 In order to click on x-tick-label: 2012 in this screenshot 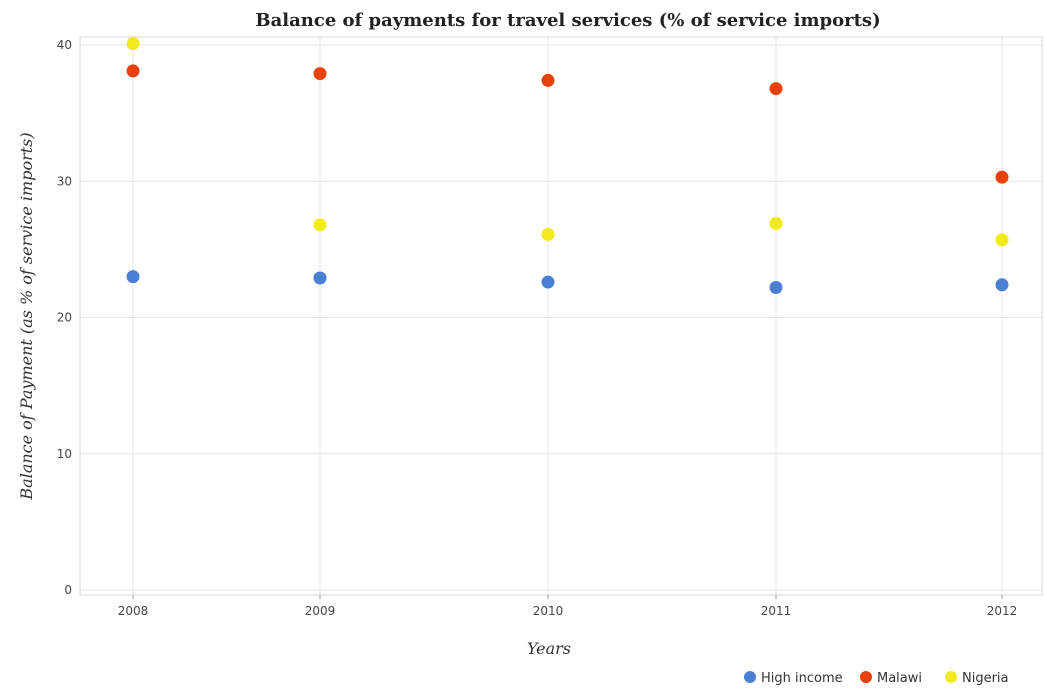, I will do `click(1002, 611)`.